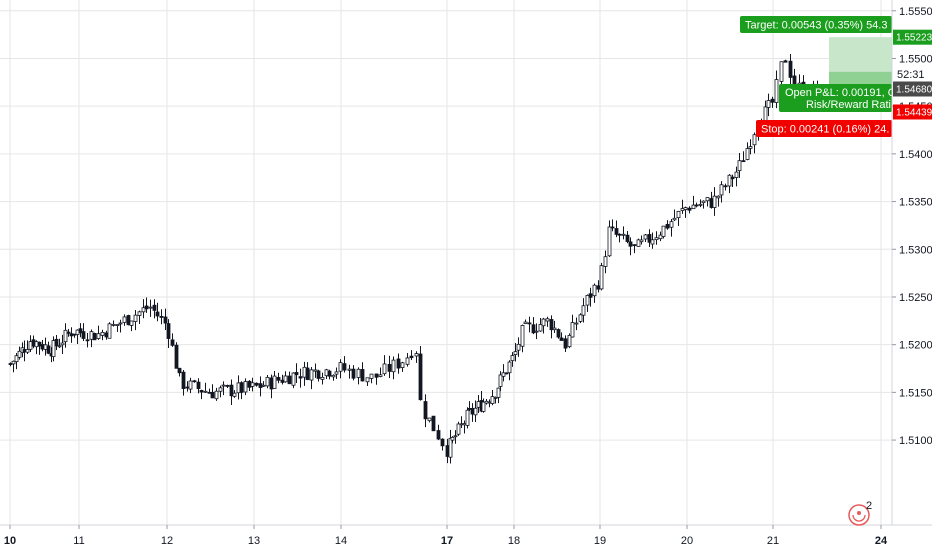 This screenshot has width=932, height=550. I want to click on stop-price-tag: 1.54439, so click(914, 112).